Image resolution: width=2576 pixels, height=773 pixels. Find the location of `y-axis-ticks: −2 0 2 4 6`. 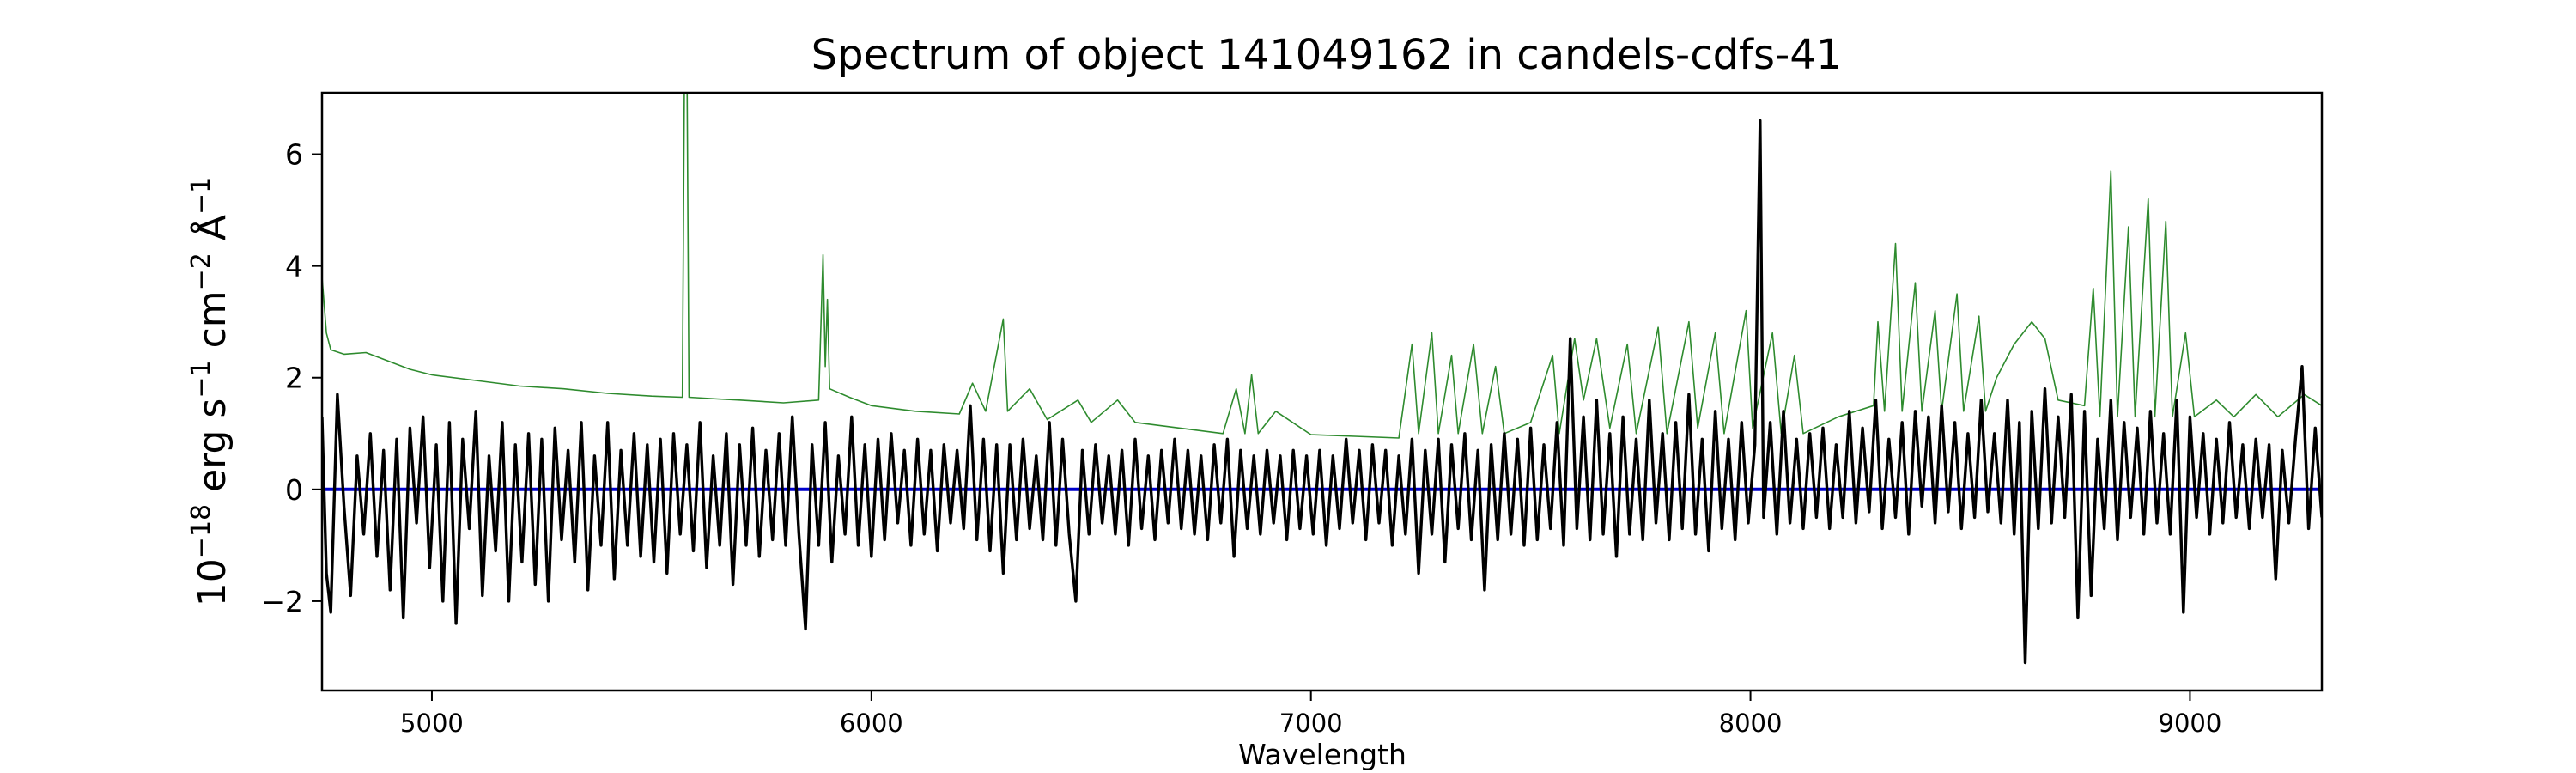

y-axis-ticks: −2 0 2 4 6 is located at coordinates (291, 378).